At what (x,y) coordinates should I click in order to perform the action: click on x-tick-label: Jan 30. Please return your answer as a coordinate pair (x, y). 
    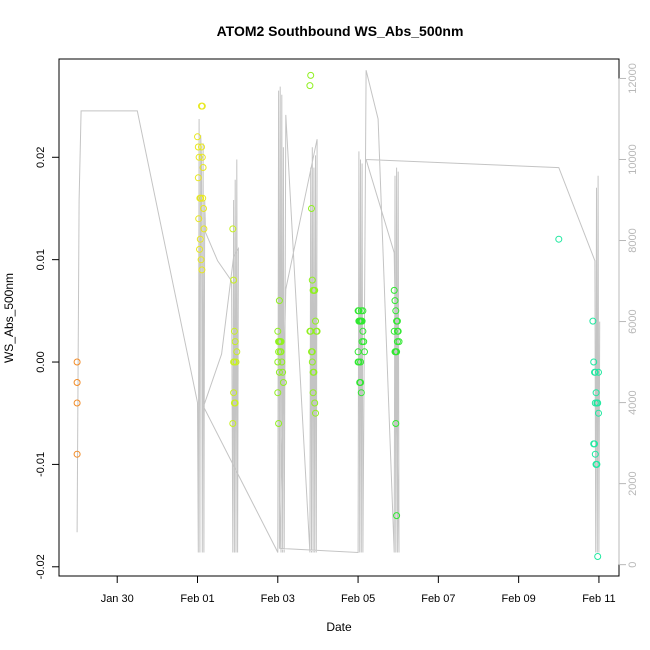
    Looking at the image, I should click on (117, 599).